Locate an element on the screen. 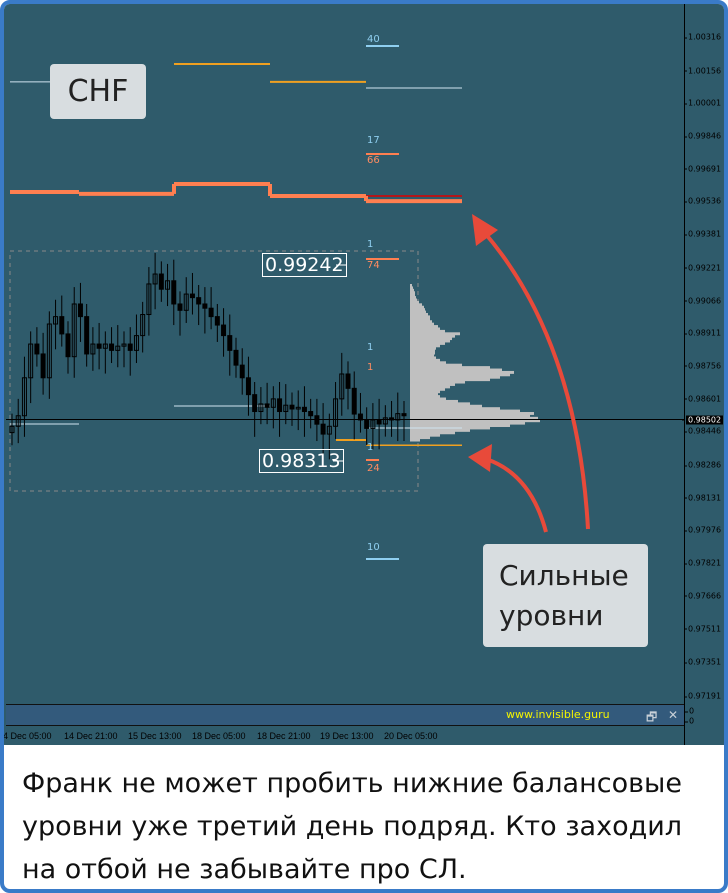 The height and width of the screenshot is (893, 728). symbol-label: CHF is located at coordinates (98, 91).